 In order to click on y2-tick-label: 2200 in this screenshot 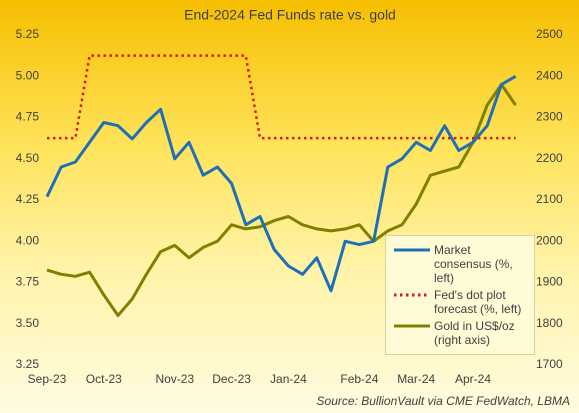, I will do `click(549, 158)`.